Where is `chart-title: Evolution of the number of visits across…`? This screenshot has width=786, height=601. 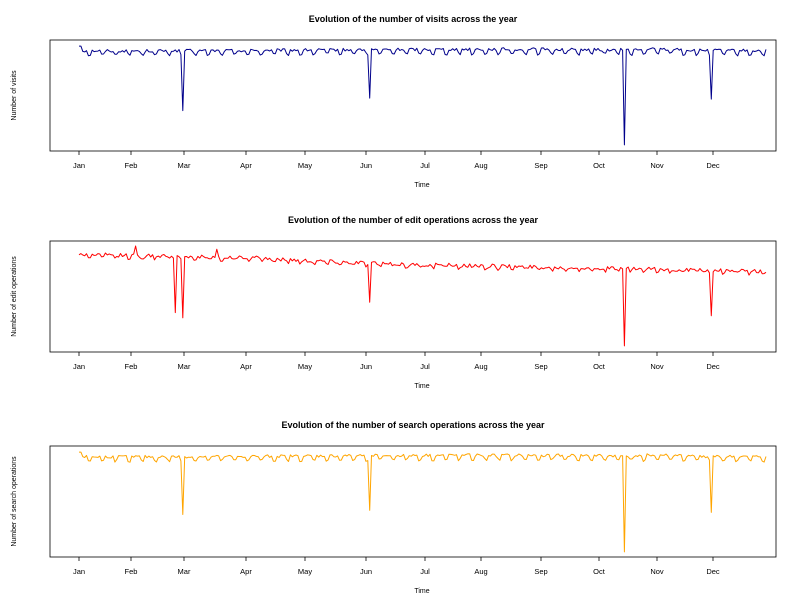
chart-title: Evolution of the number of visits across… is located at coordinates (413, 19).